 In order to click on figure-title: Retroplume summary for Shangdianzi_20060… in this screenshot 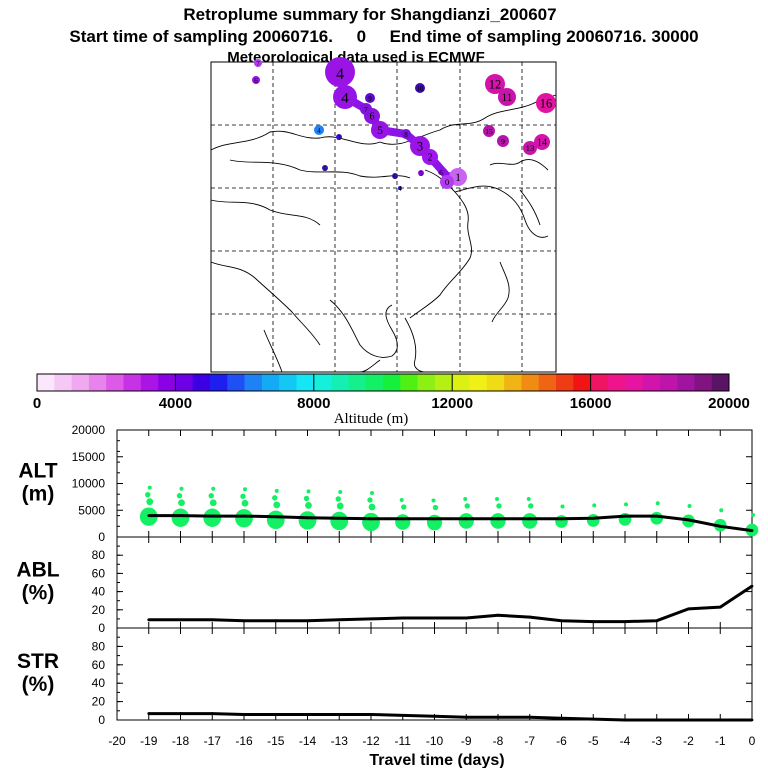, I will do `click(369, 14)`.